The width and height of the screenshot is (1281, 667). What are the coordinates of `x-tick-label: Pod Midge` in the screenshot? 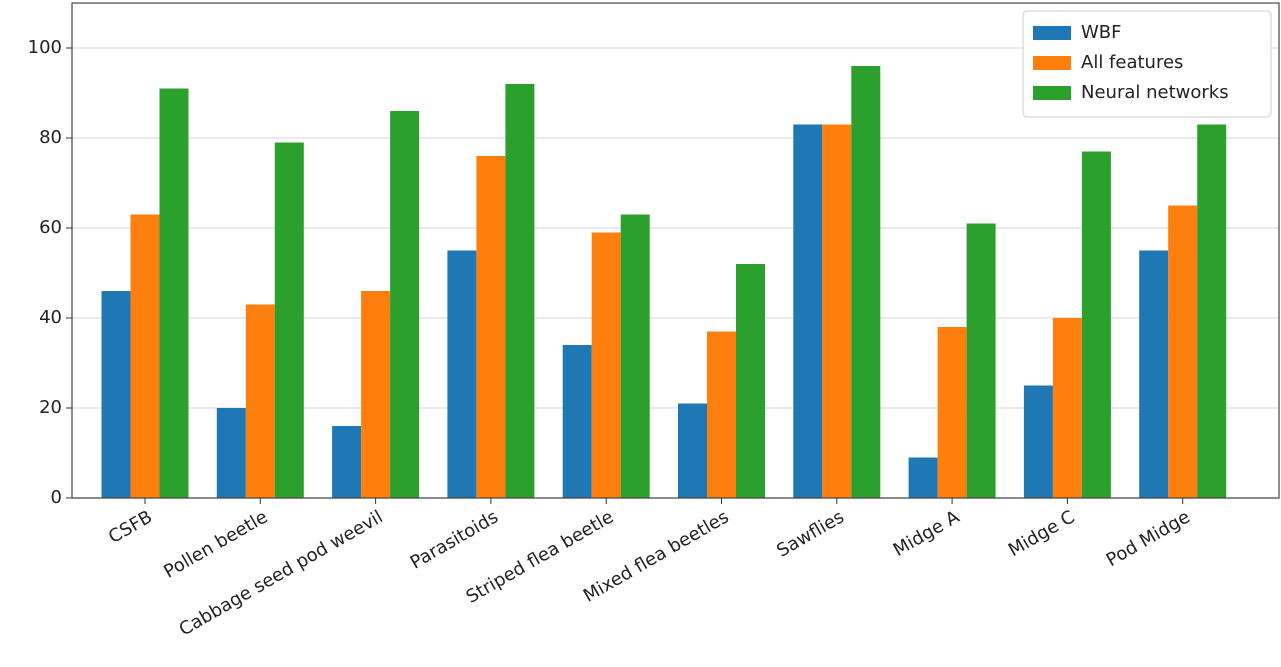 It's located at (1148, 538).